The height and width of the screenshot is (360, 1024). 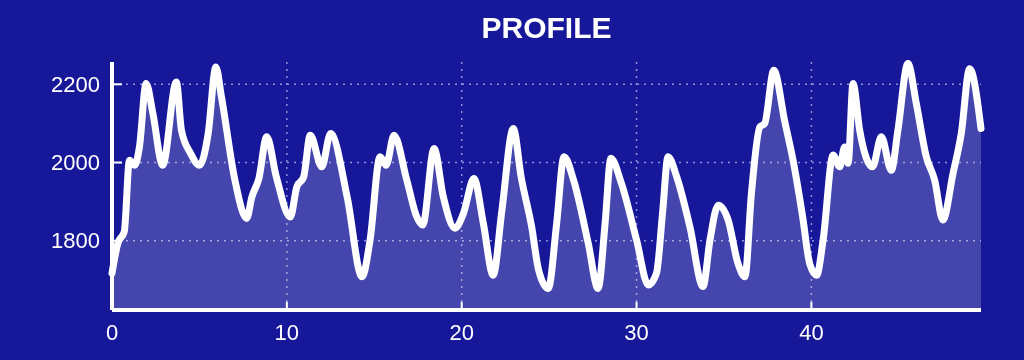 What do you see at coordinates (287, 332) in the screenshot?
I see `x-tick-label: 10` at bounding box center [287, 332].